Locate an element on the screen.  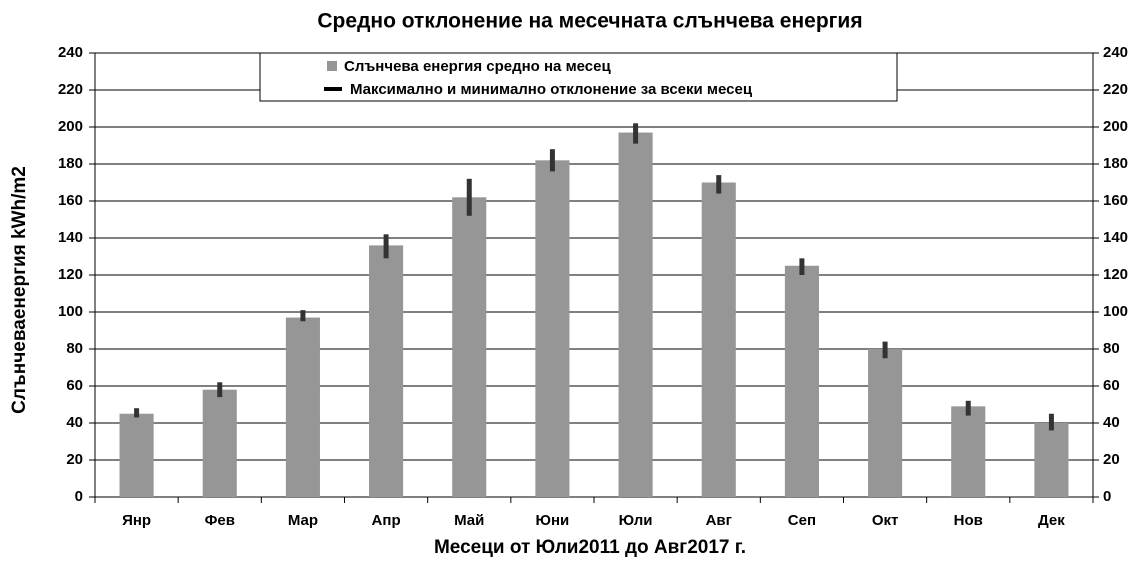
y2-tick-label: 20 is located at coordinates (1111, 459).